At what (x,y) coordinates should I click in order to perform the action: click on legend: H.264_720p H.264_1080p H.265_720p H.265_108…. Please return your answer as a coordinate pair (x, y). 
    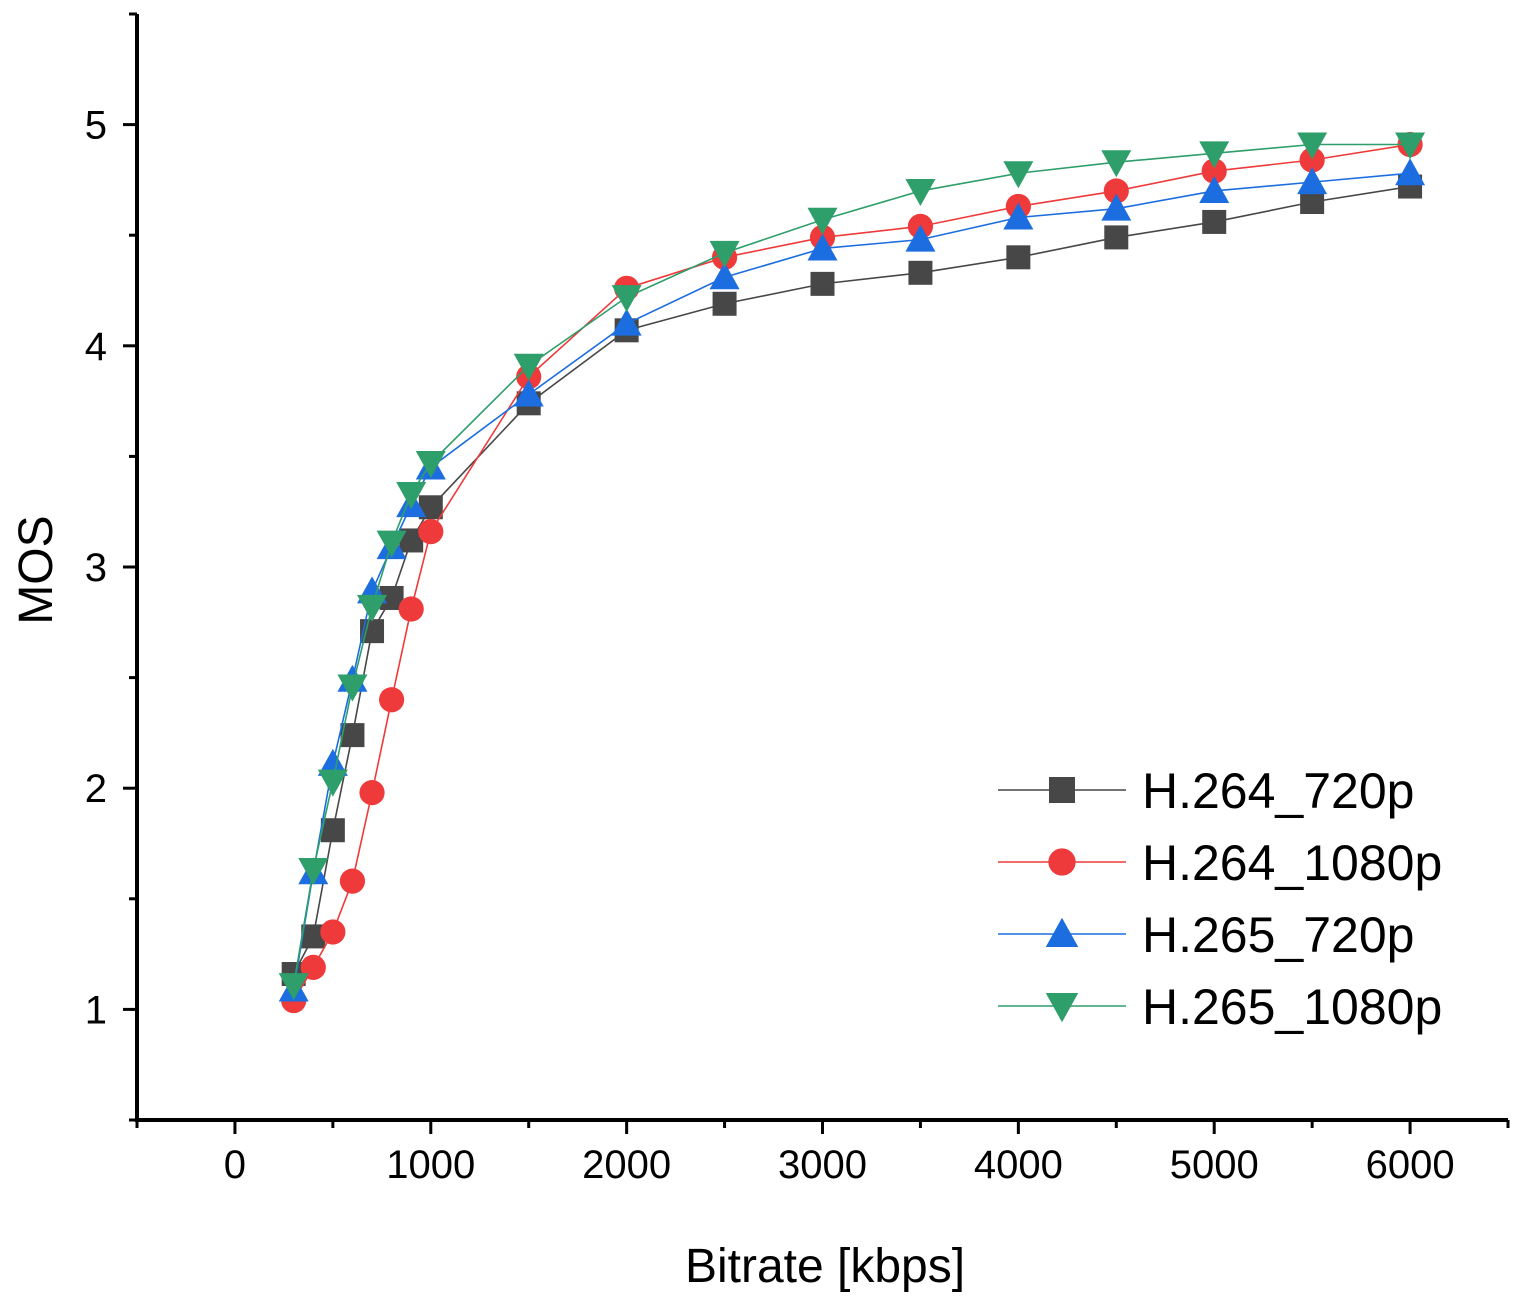
    Looking at the image, I should click on (1220, 899).